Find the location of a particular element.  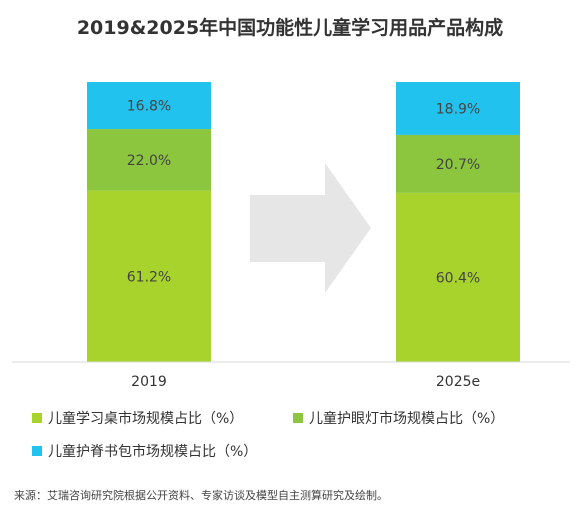

bar-segment-2019-s1 is located at coordinates (149, 160).